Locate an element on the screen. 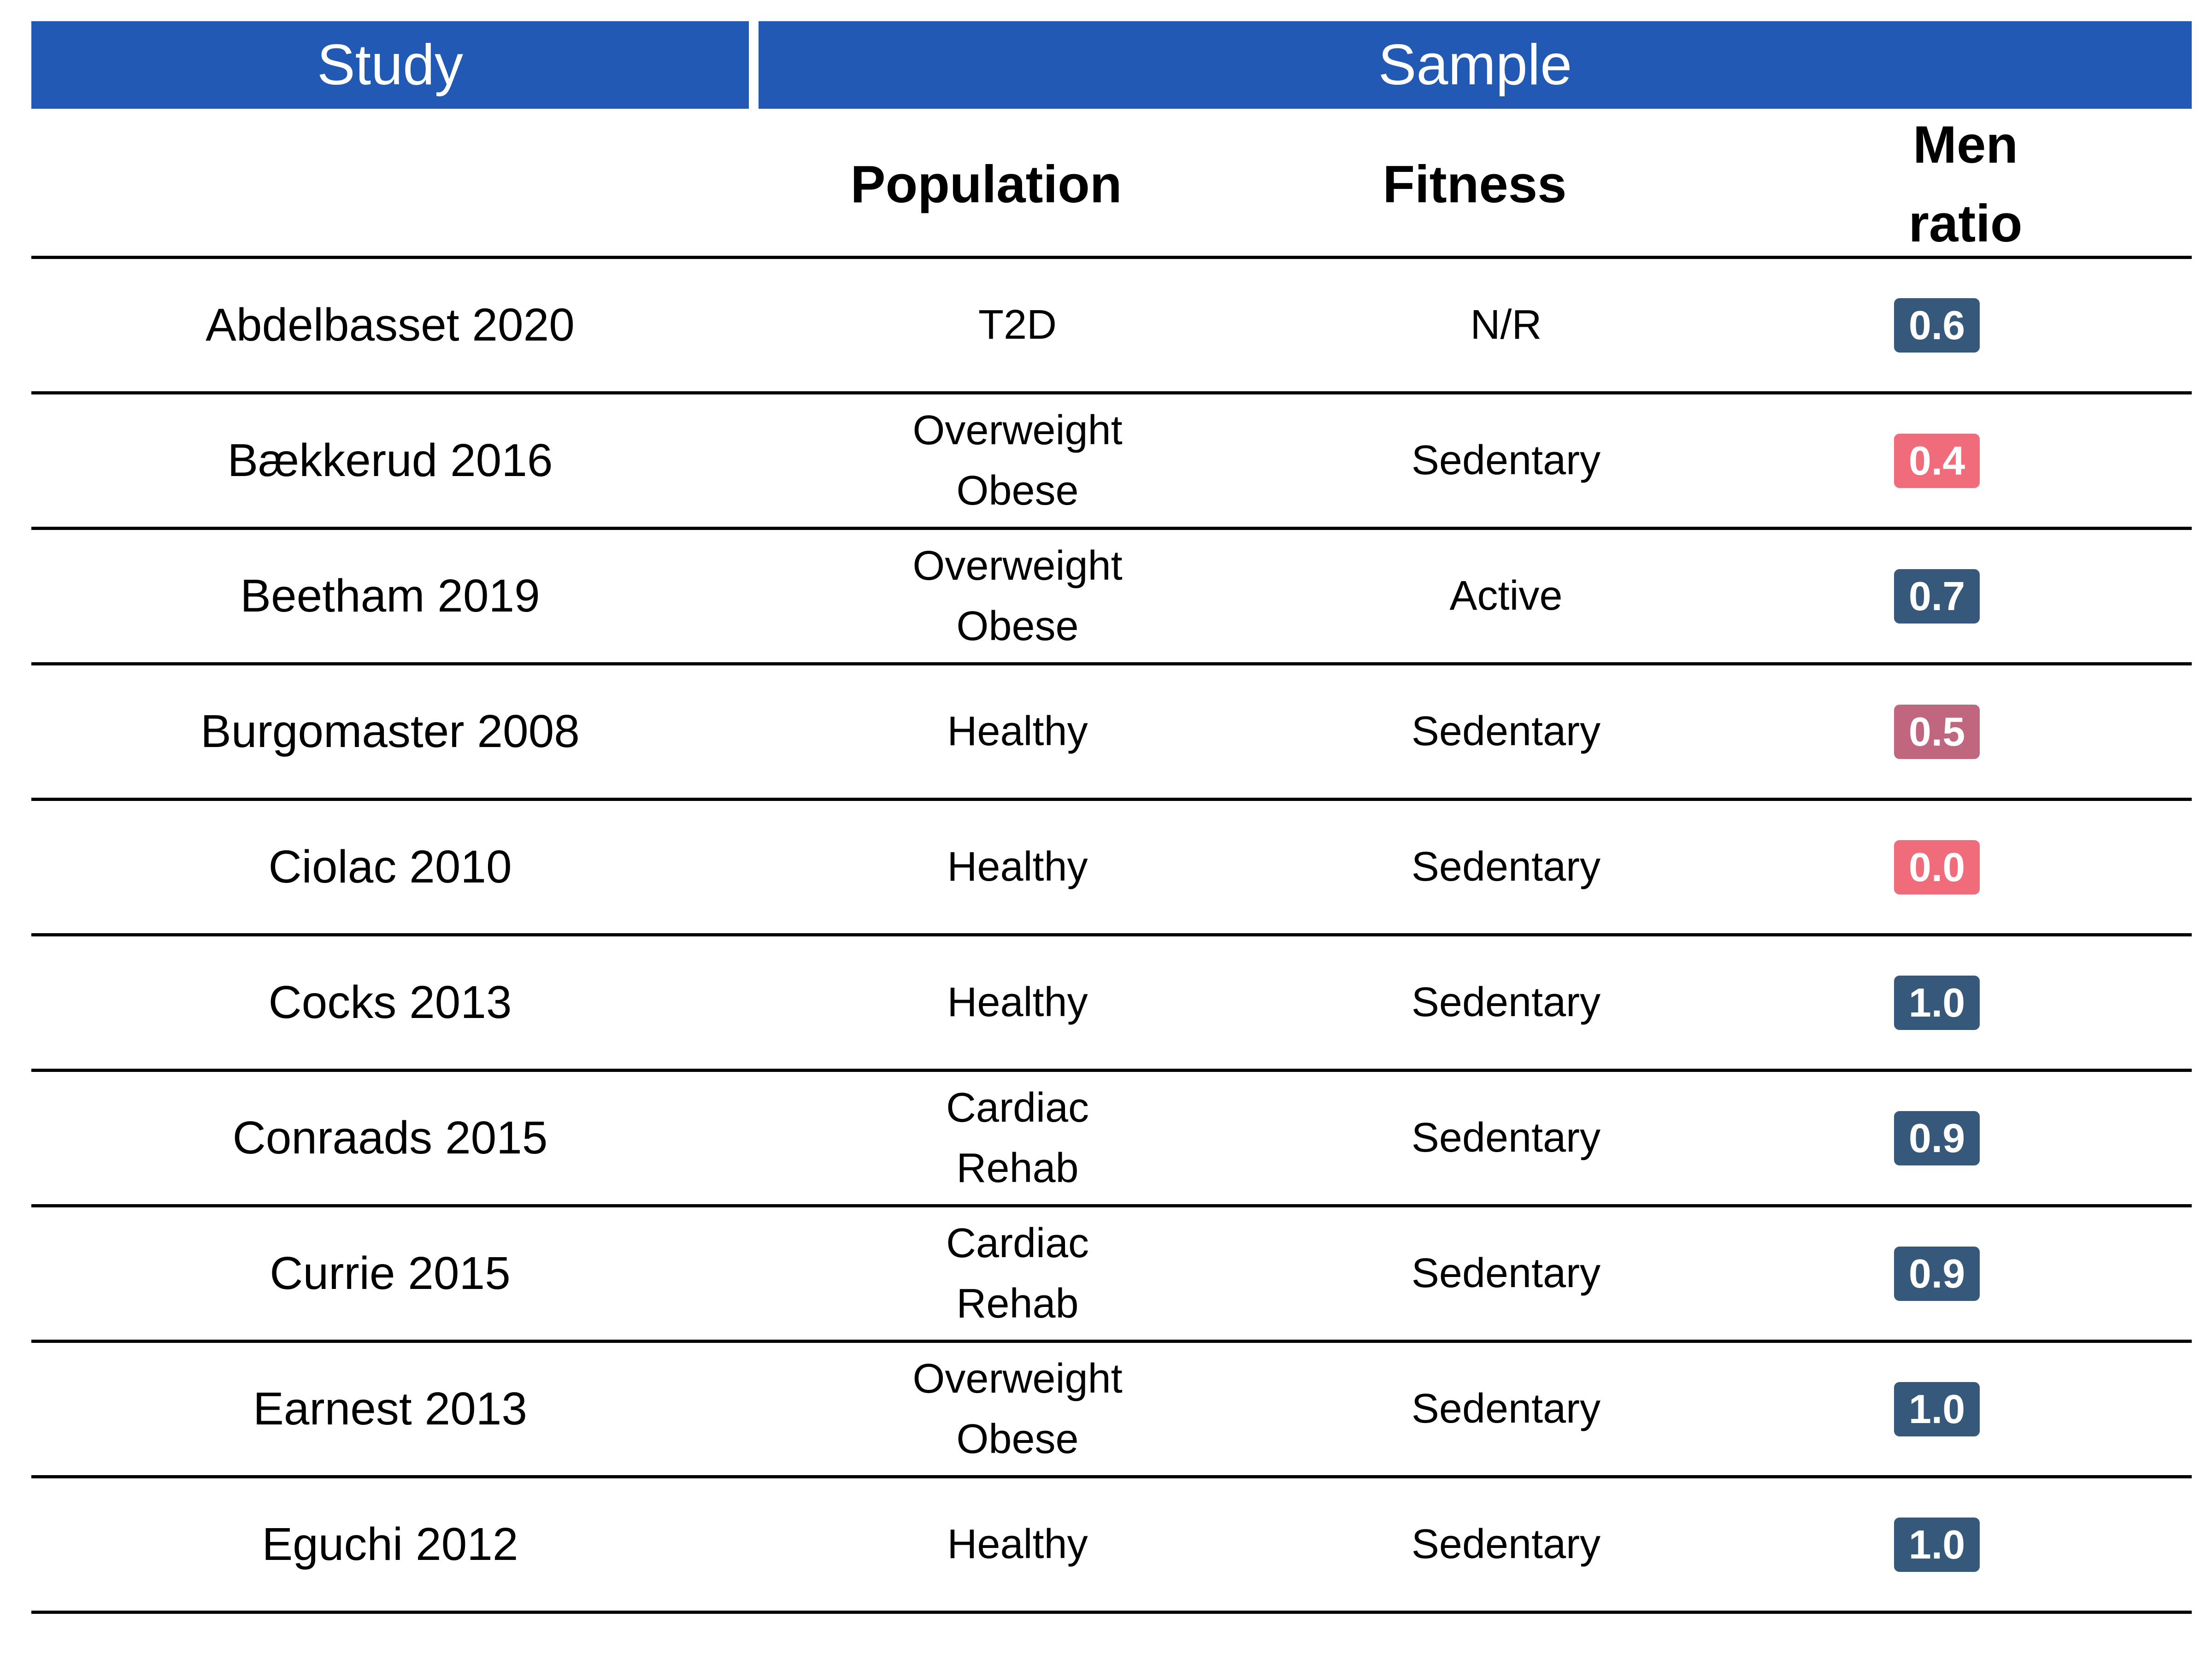 This screenshot has width=2212, height=1659. fitness-header-label: Fitness is located at coordinates (1474, 184).